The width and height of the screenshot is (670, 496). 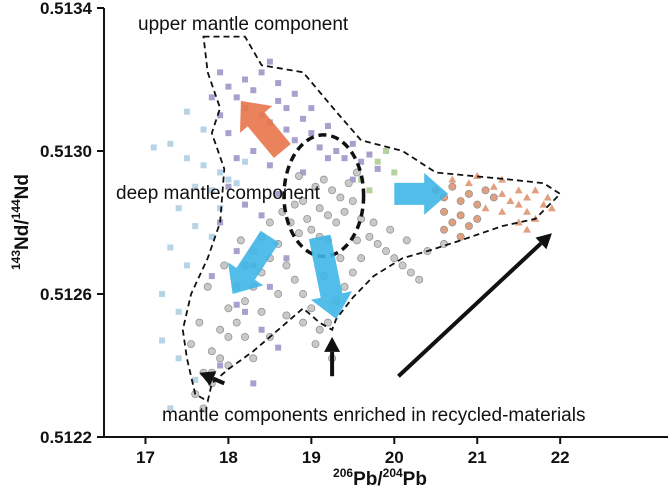 What do you see at coordinates (353, 452) in the screenshot?
I see `x-ticks: 17 18 19 20 21 22` at bounding box center [353, 452].